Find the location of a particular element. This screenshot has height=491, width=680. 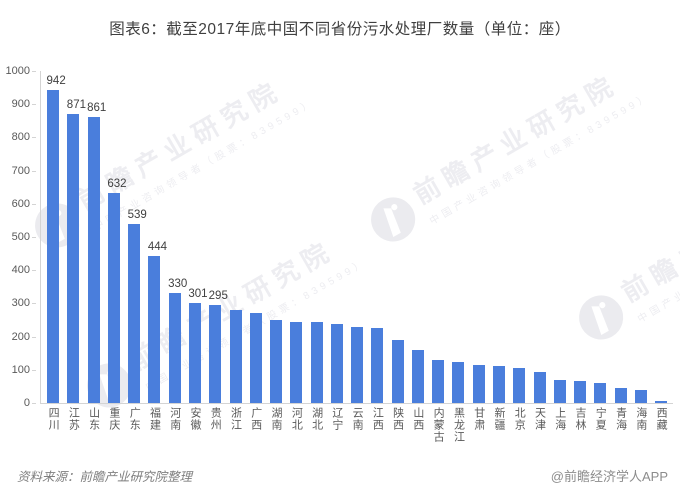

bar-value-label: 330 is located at coordinates (178, 284).